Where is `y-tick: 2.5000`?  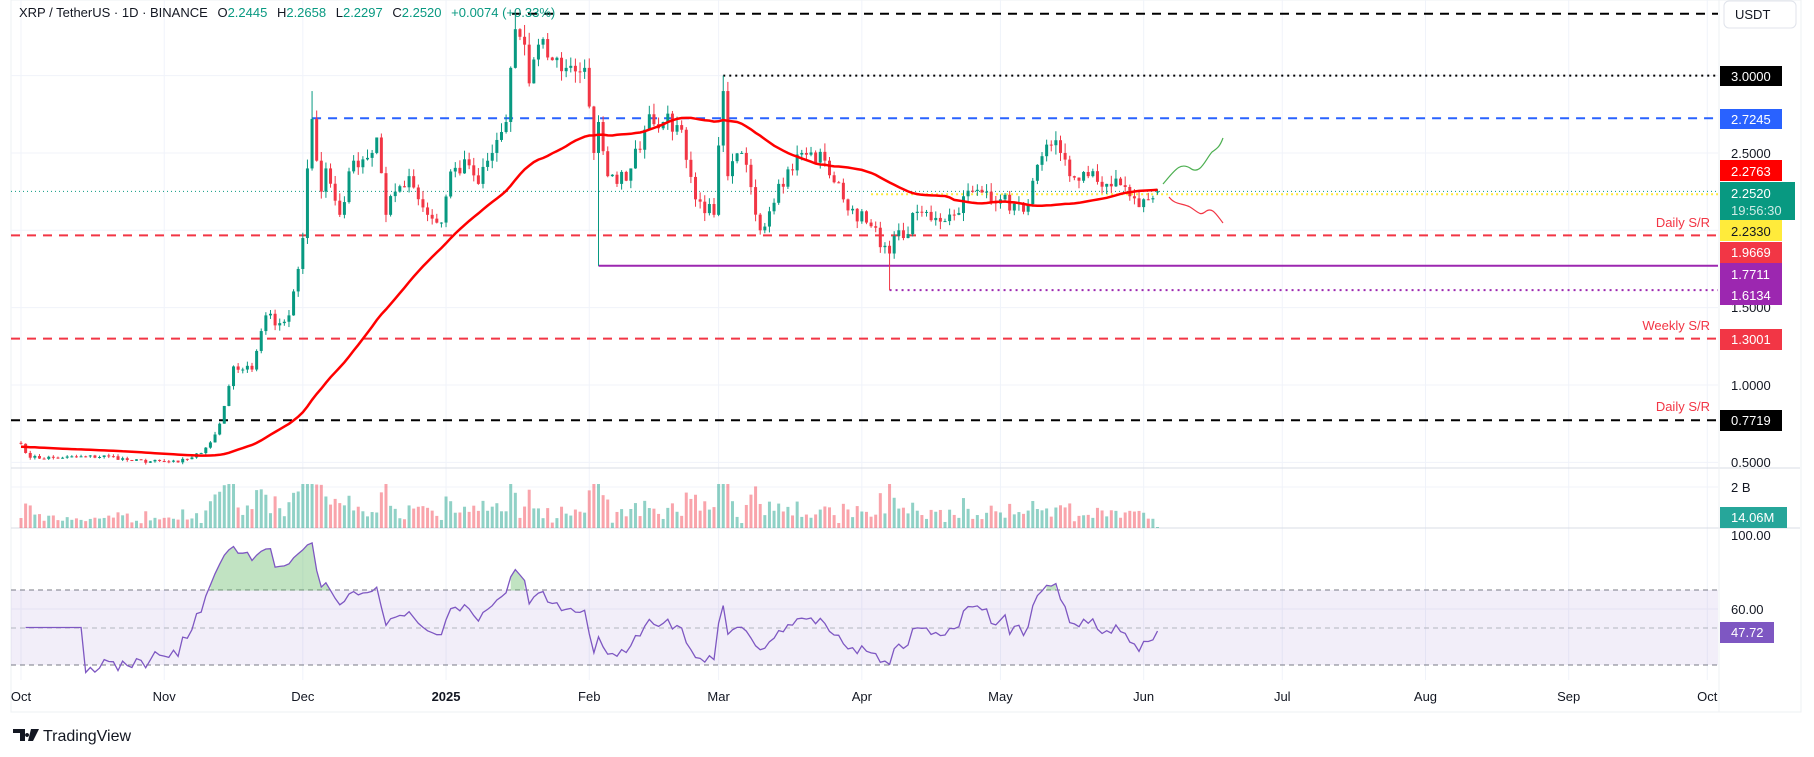
y-tick: 2.5000 is located at coordinates (1751, 153).